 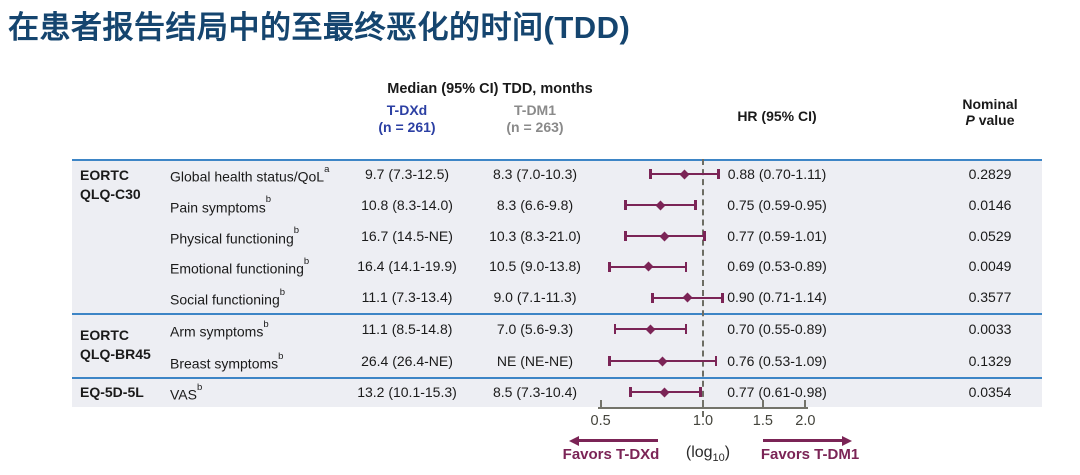 I want to click on measure-cell: Pain symptomsb, so click(x=272, y=205).